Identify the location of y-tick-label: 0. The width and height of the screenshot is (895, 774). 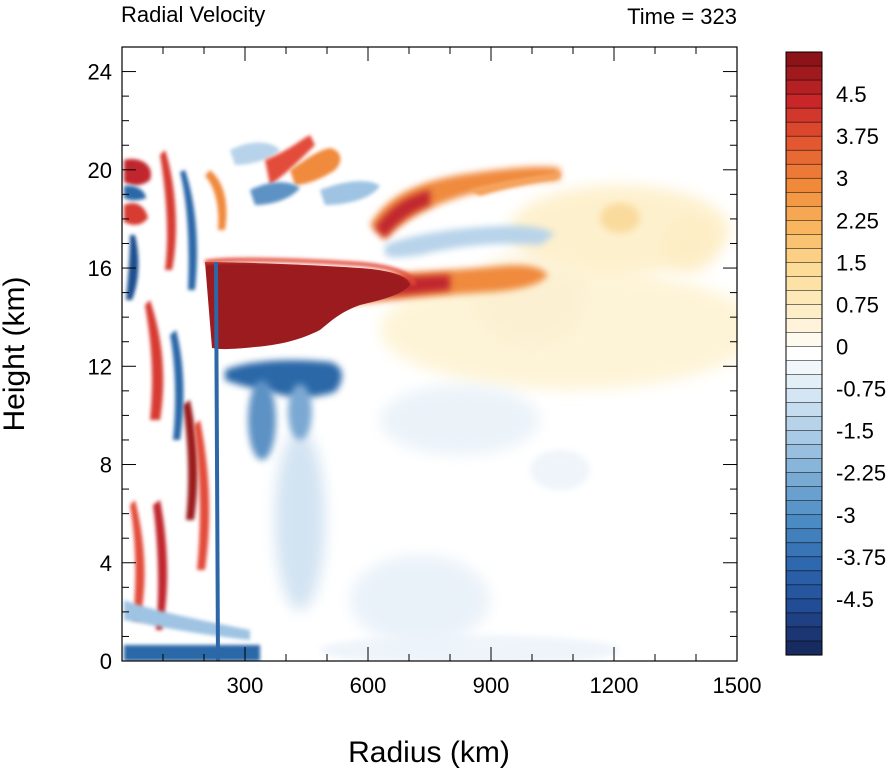
(106, 661).